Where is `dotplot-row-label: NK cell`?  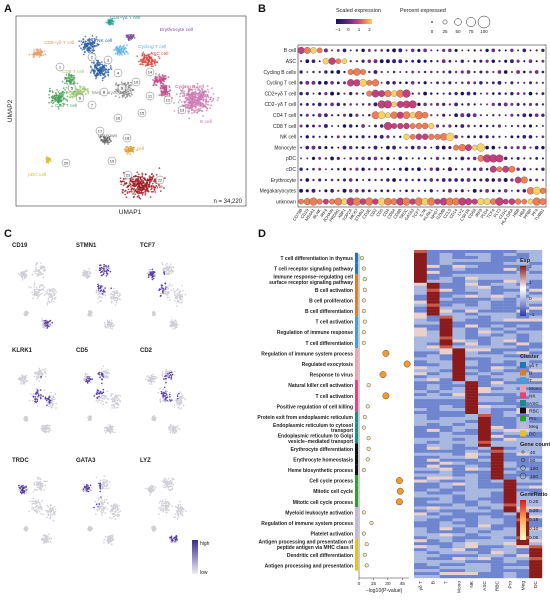 dotplot-row-label: NK cell is located at coordinates (288, 138).